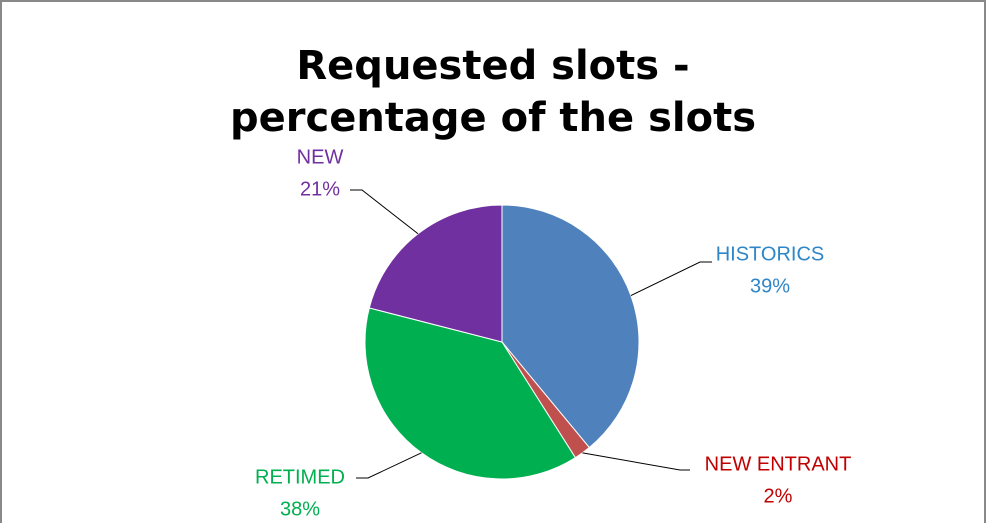 The width and height of the screenshot is (986, 523). Describe the element at coordinates (300, 509) in the screenshot. I see `slice-value-label: 38%` at that location.